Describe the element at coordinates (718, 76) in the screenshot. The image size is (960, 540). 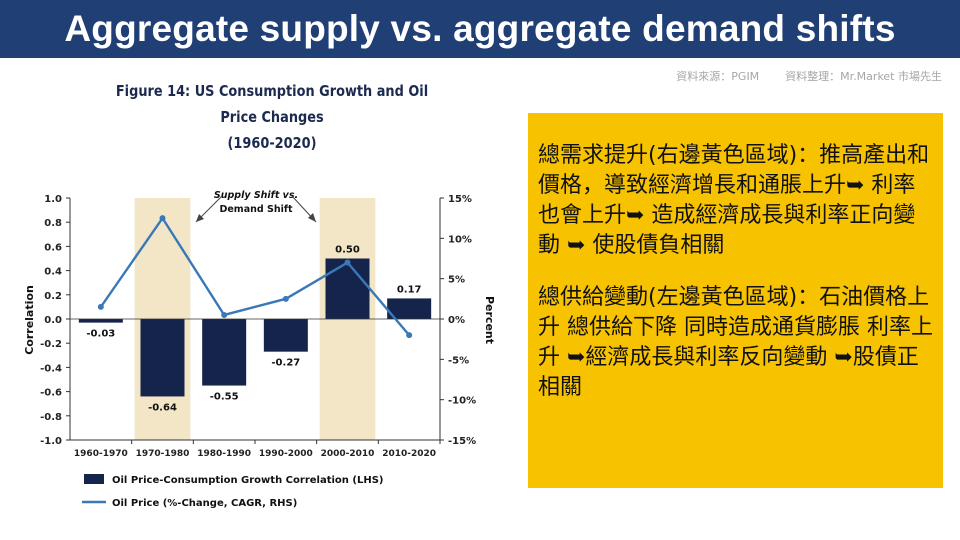
I see `data-source-text: 資料來源：PGIM` at that location.